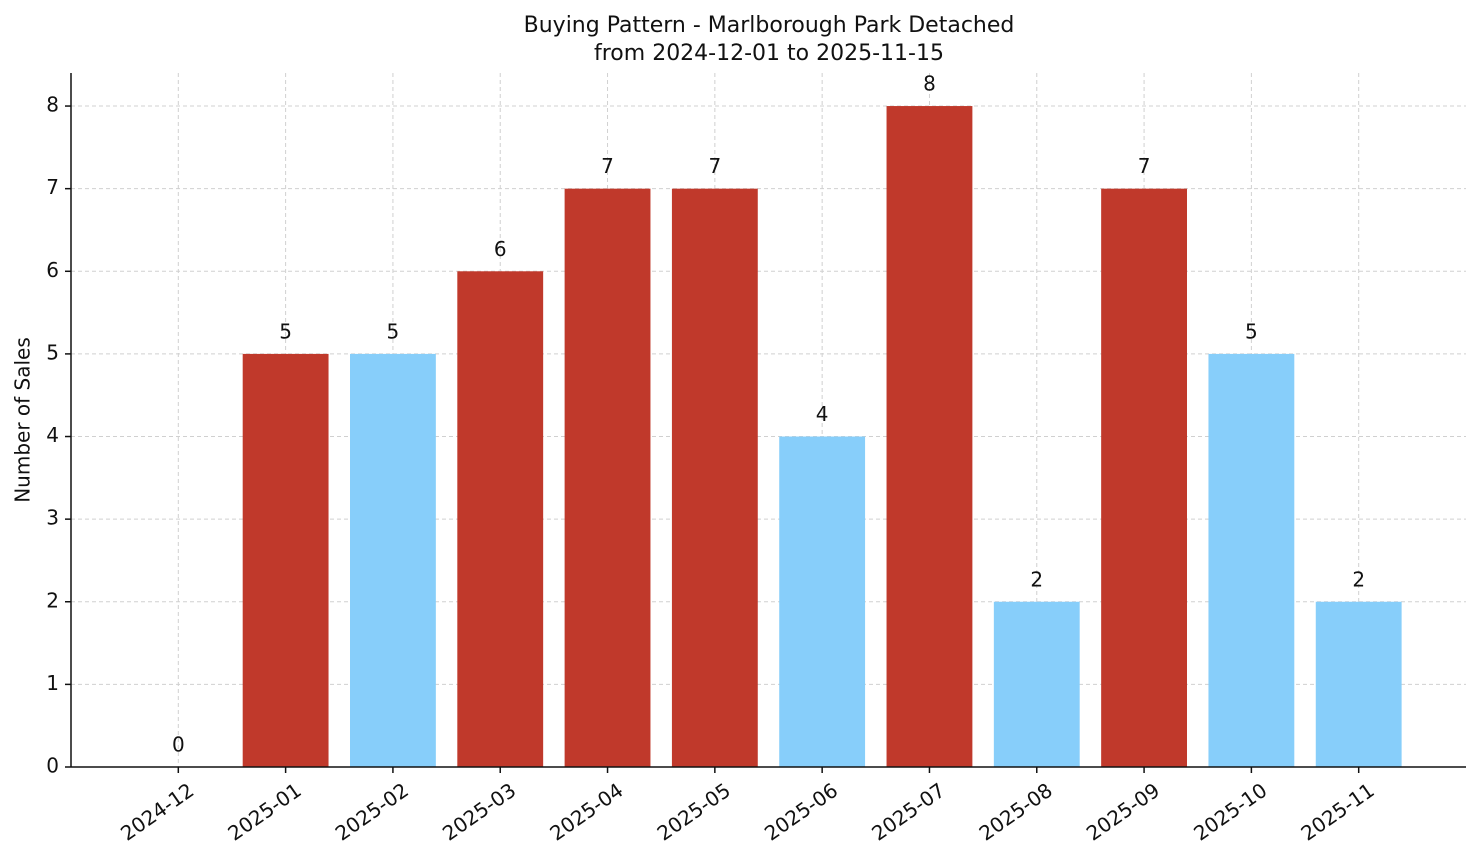 This screenshot has width=1481, height=863. I want to click on data-label: 8, so click(929, 84).